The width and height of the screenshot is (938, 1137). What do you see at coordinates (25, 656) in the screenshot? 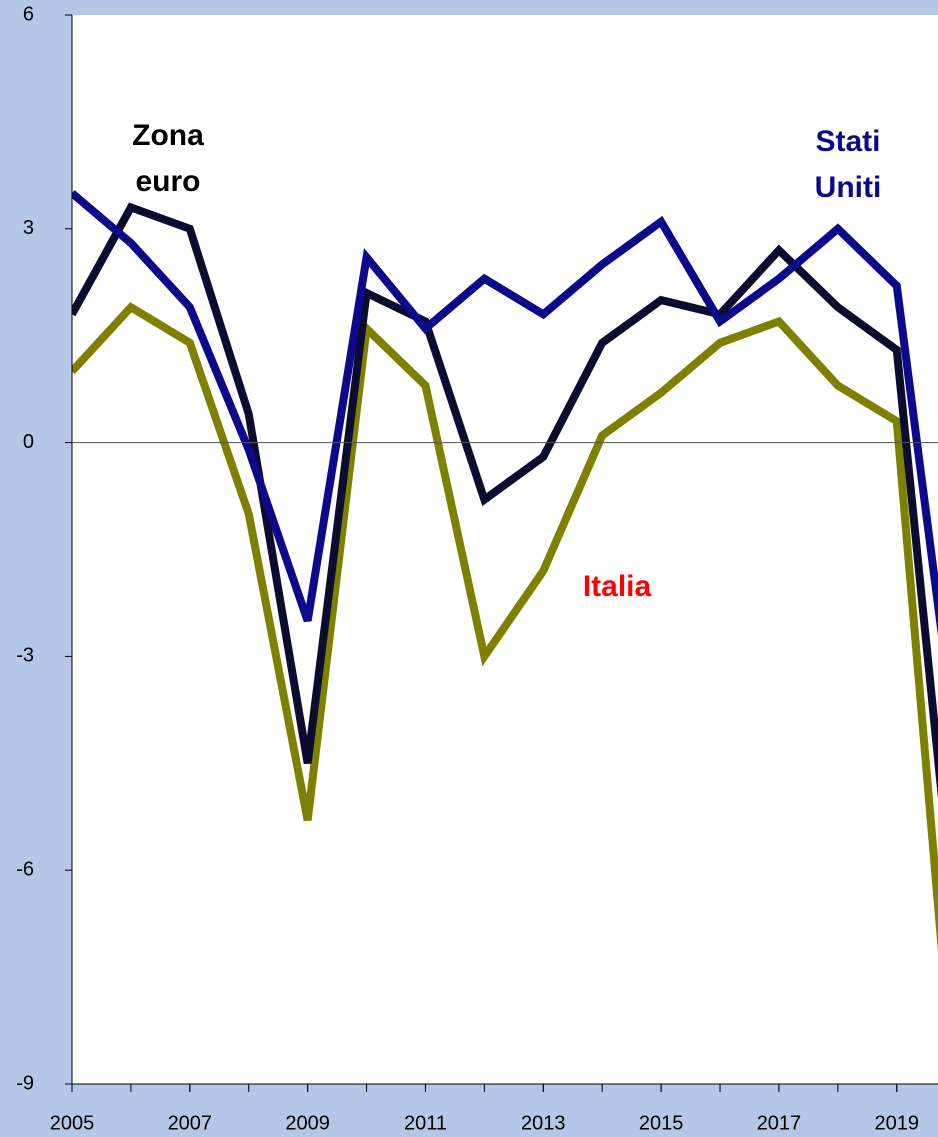
I see `y-tick-label: -3` at bounding box center [25, 656].